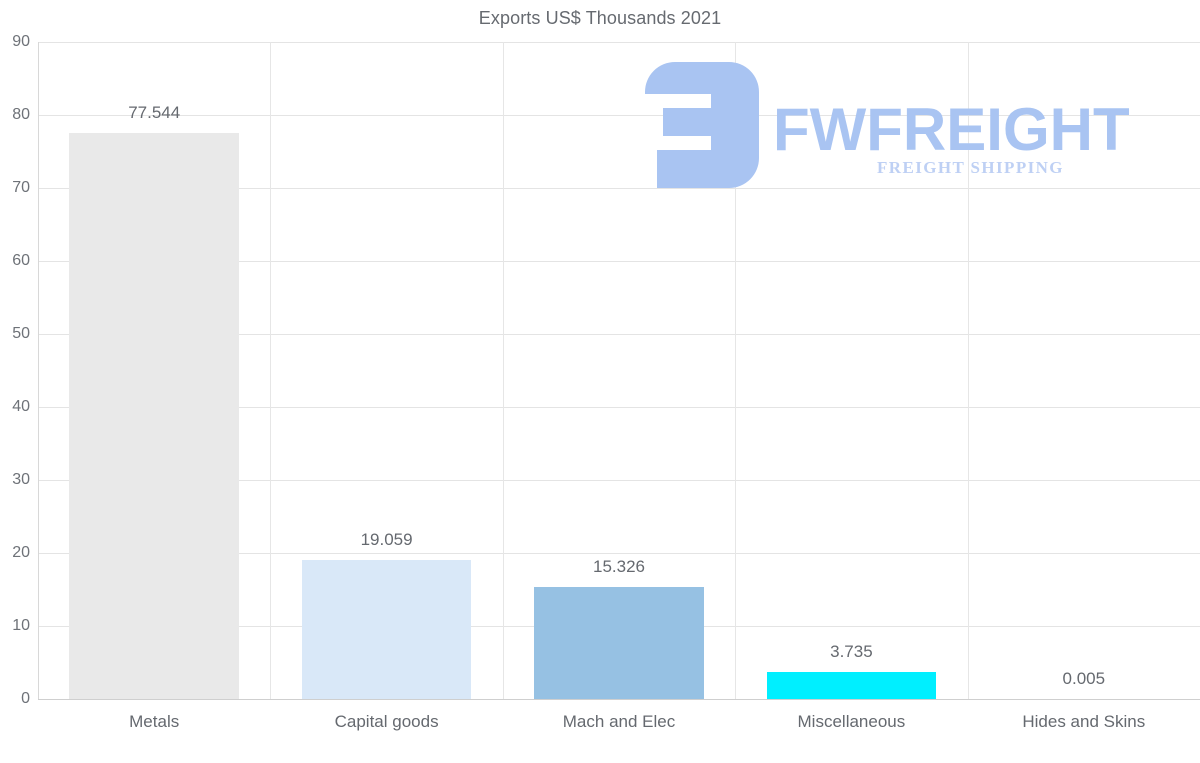 The width and height of the screenshot is (1200, 763). I want to click on x-axis-category-label: Miscellaneous, so click(851, 721).